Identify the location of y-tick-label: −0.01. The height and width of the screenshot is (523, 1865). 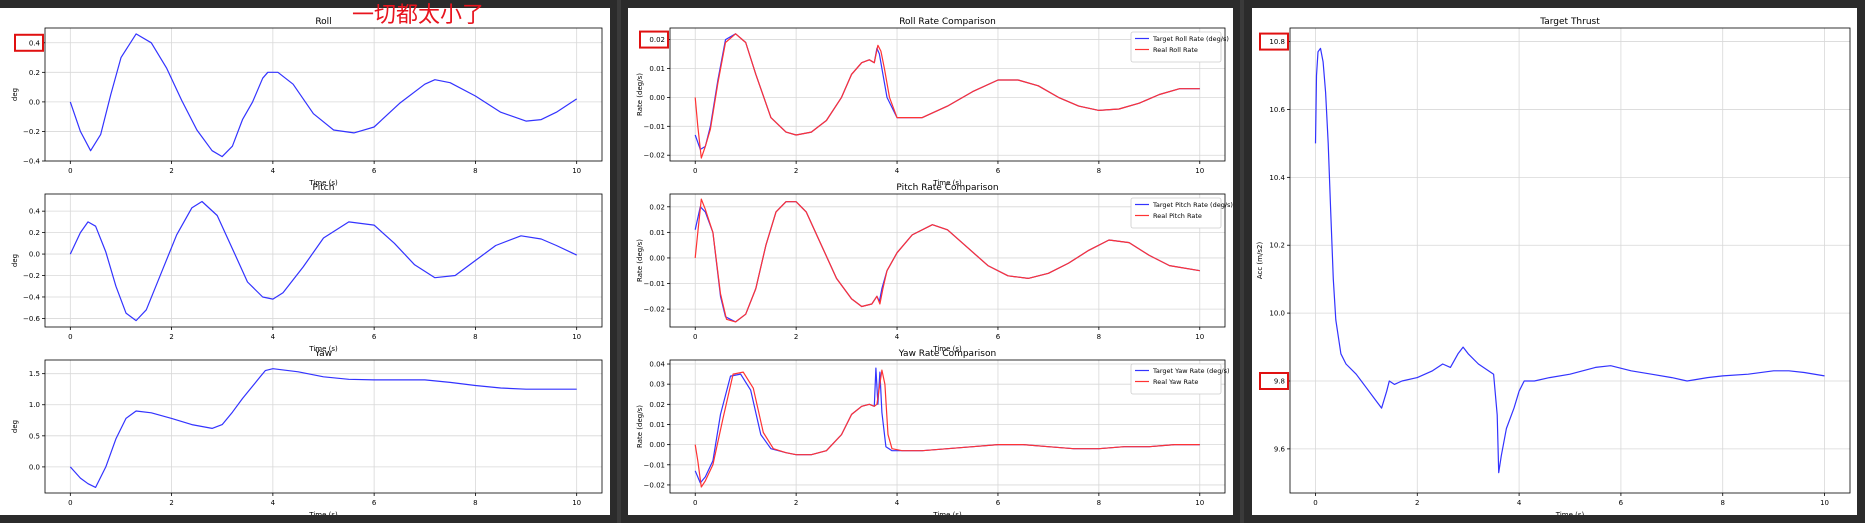
(654, 465).